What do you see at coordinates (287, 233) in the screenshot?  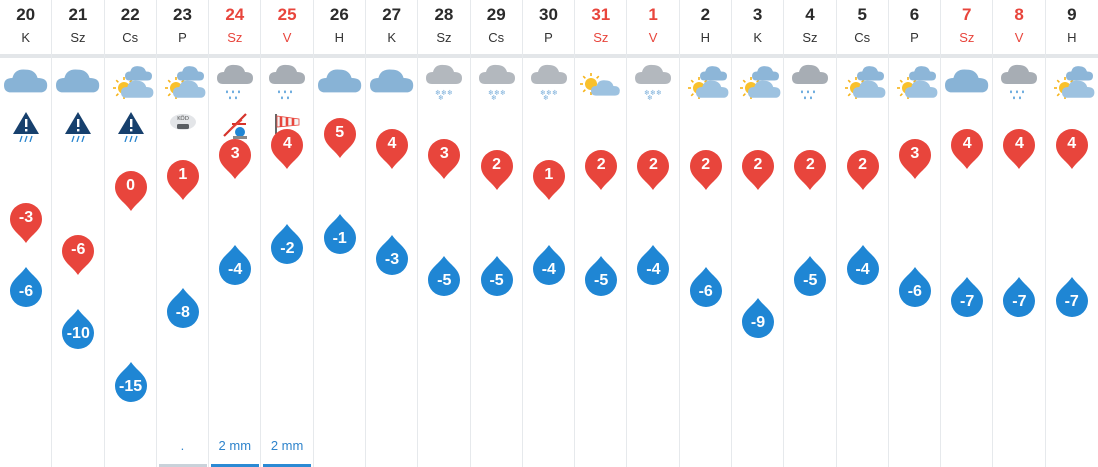 I see `day-column: 25 V -2 4 2 mm` at bounding box center [287, 233].